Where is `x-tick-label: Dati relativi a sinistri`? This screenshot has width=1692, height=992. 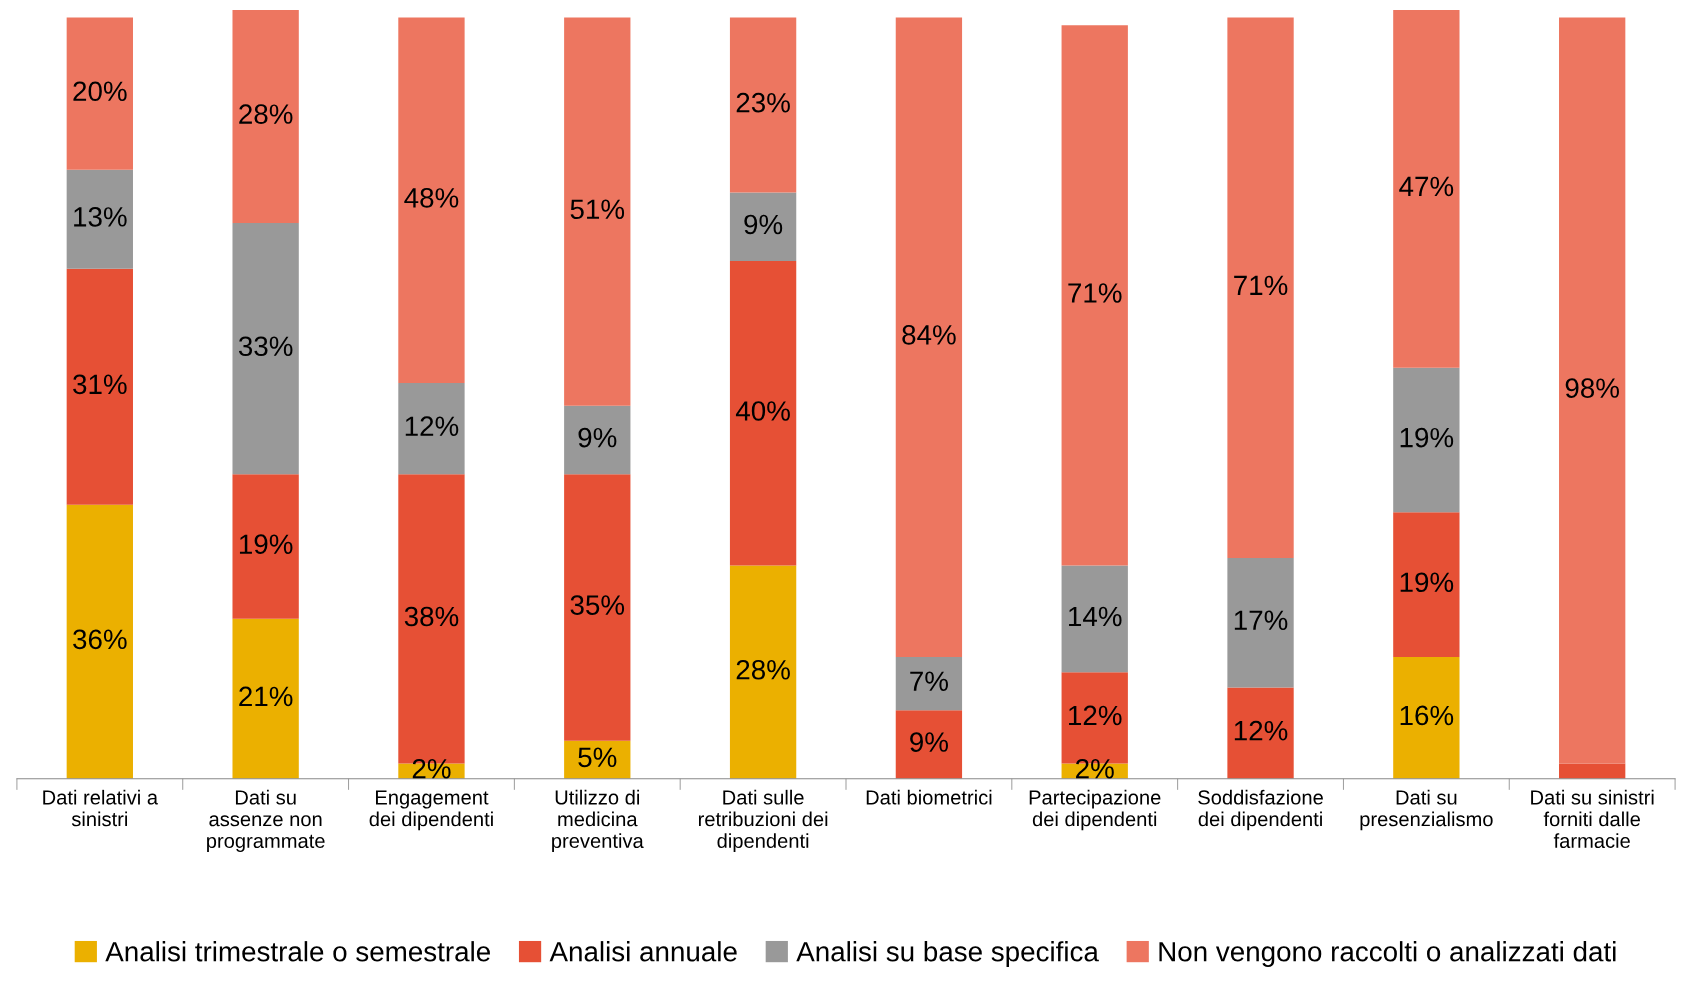
x-tick-label: Dati relativi a sinistri is located at coordinates (101, 808).